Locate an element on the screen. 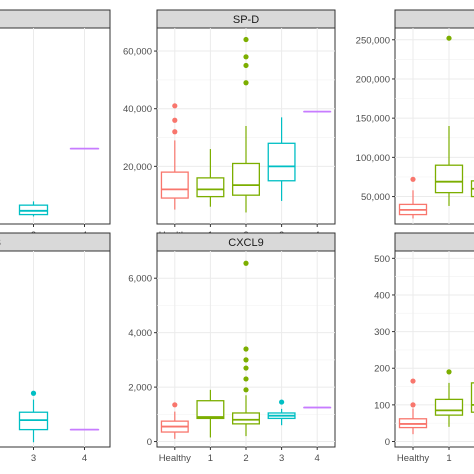 Image resolution: width=474 pixels, height=474 pixels. y-tick-label: 200,000 is located at coordinates (373, 79).